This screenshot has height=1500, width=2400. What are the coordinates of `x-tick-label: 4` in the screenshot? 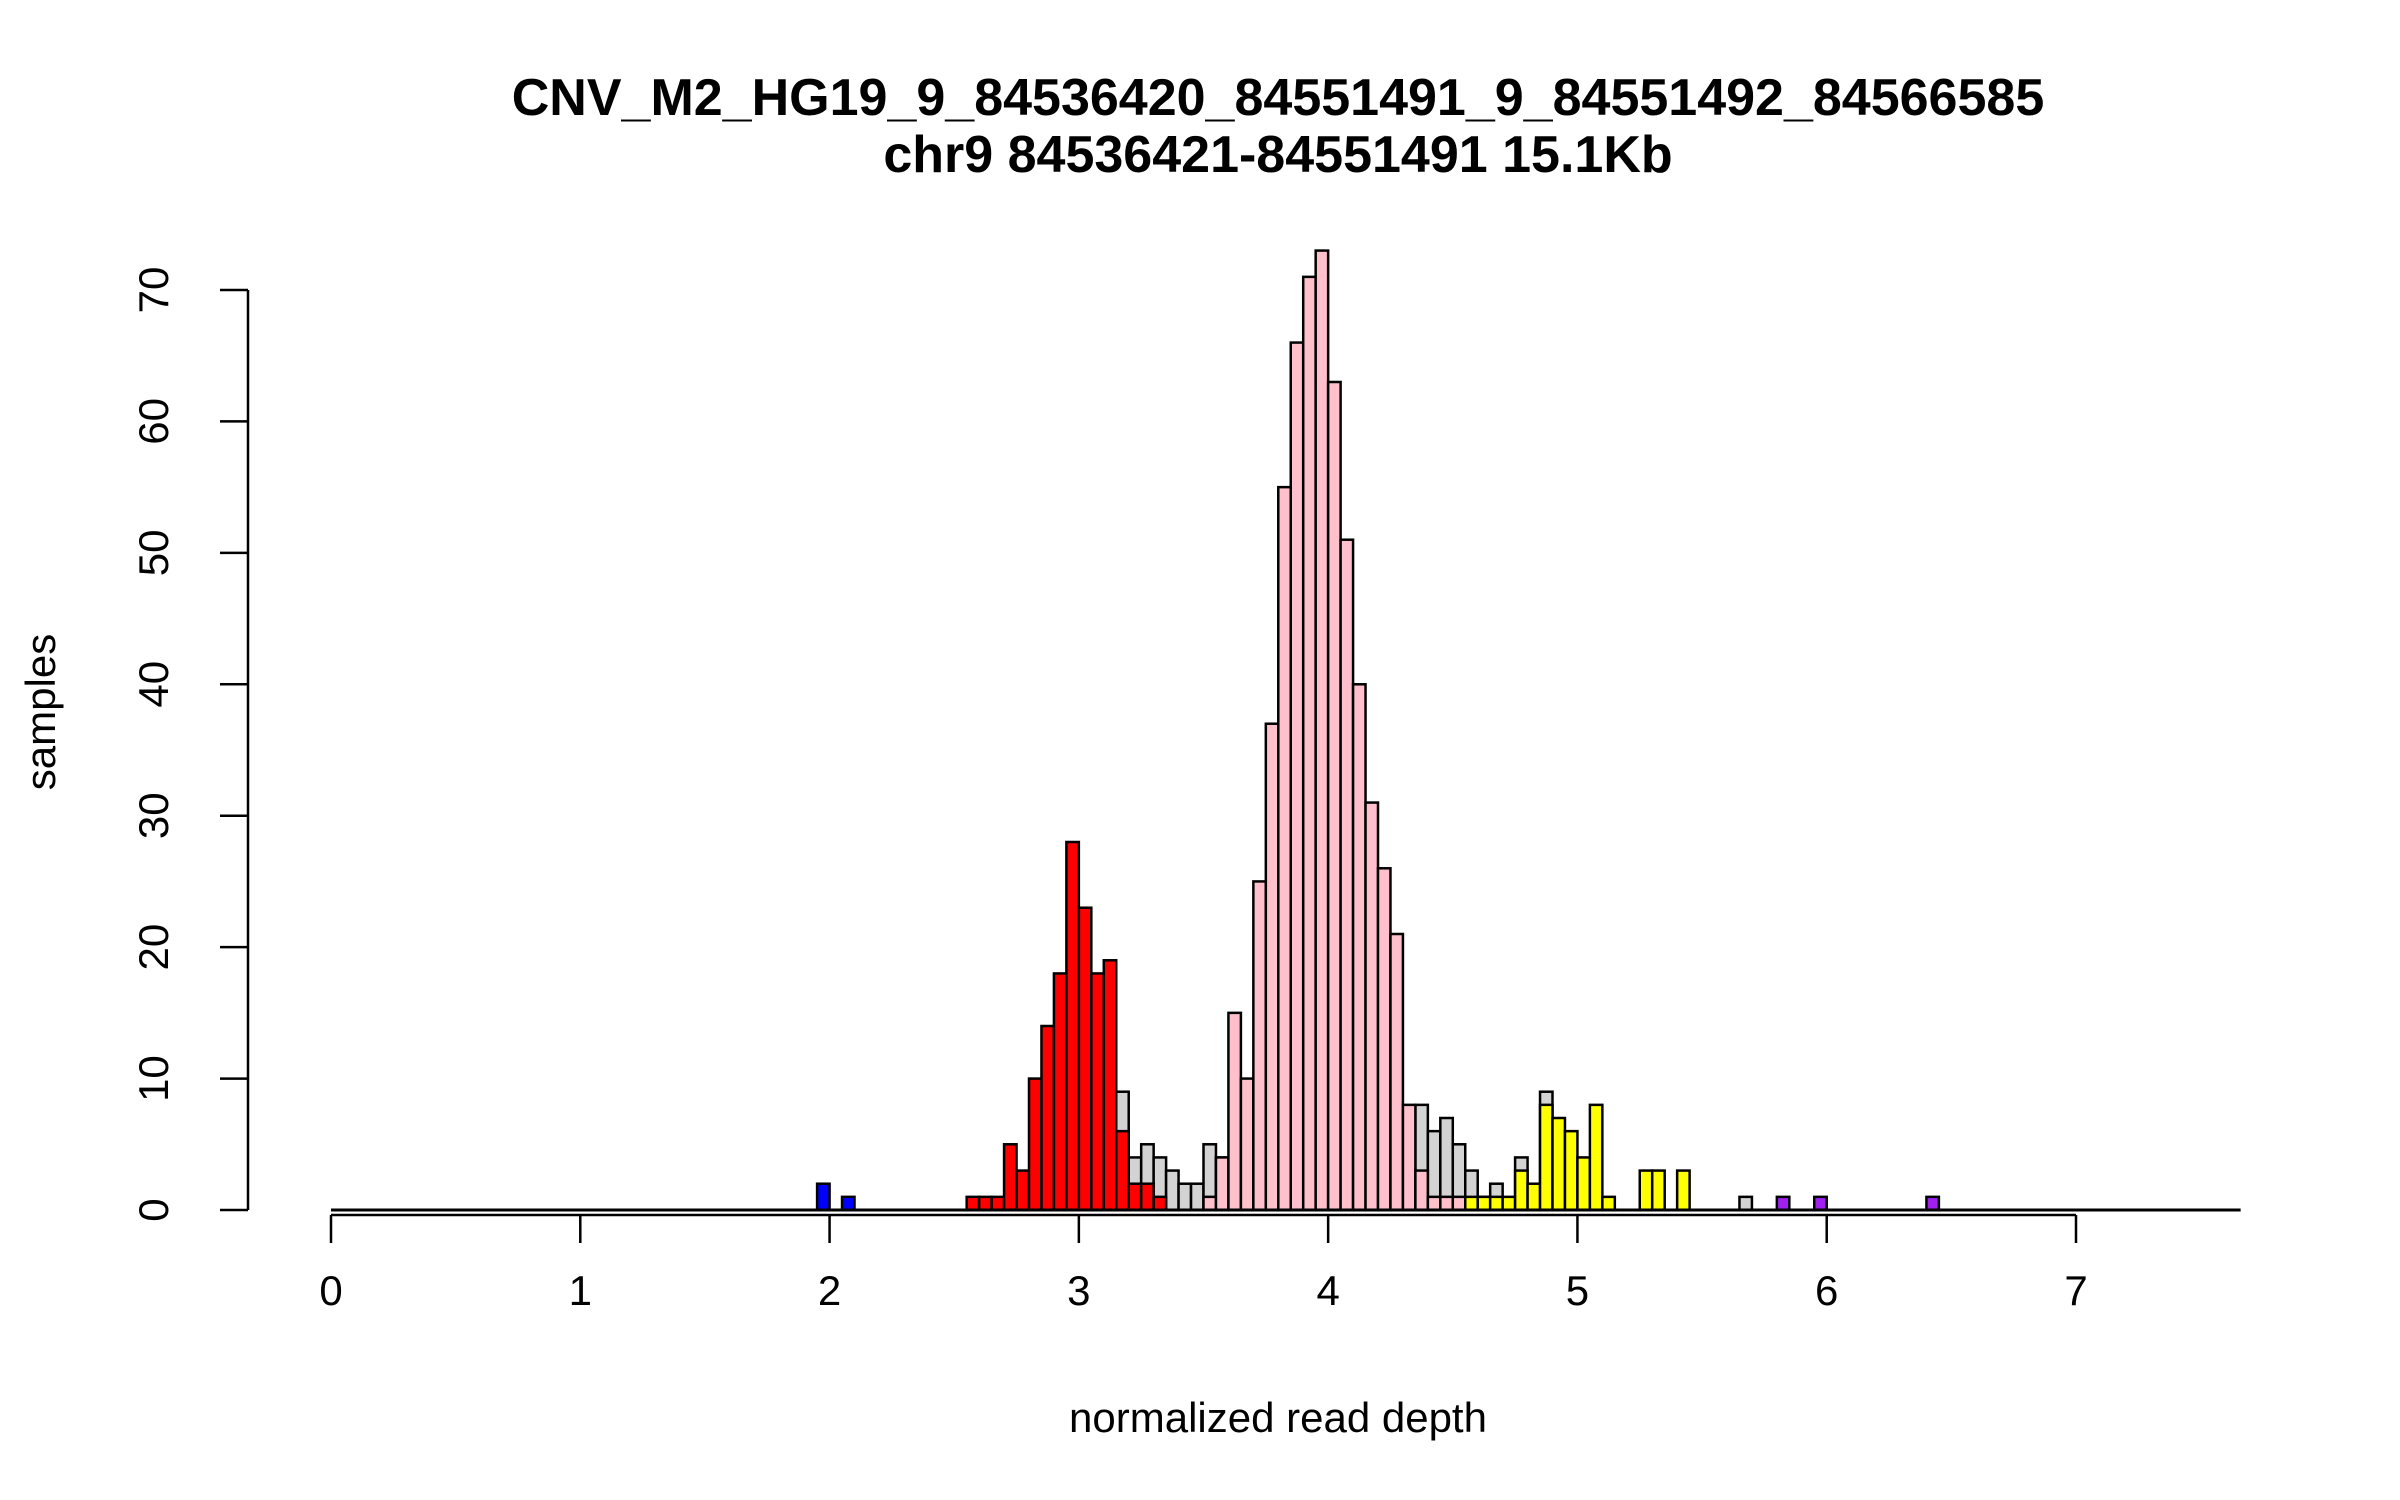 It's located at (1327, 1290).